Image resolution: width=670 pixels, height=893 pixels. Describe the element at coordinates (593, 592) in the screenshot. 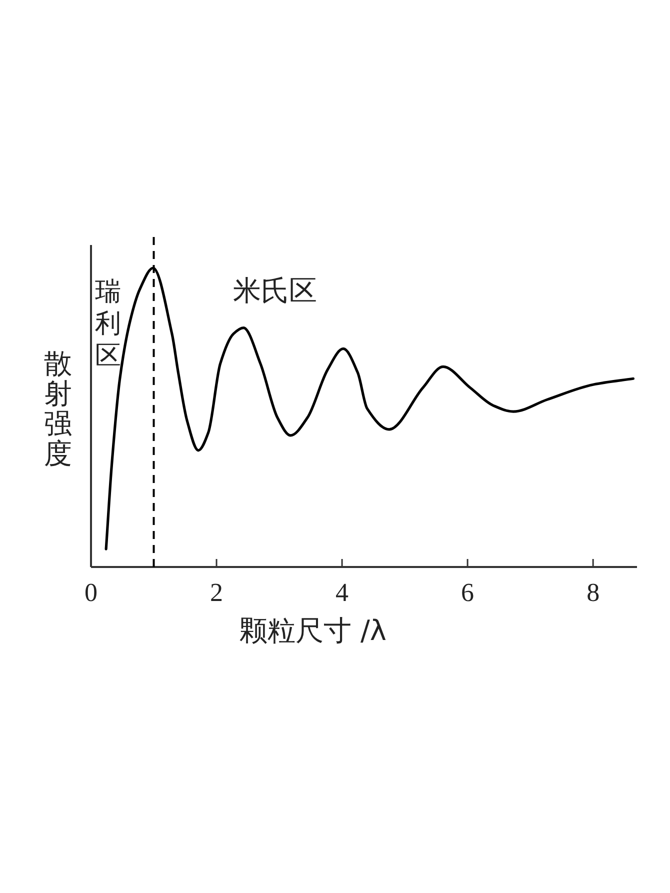

I see `x-tick-label: 8` at that location.